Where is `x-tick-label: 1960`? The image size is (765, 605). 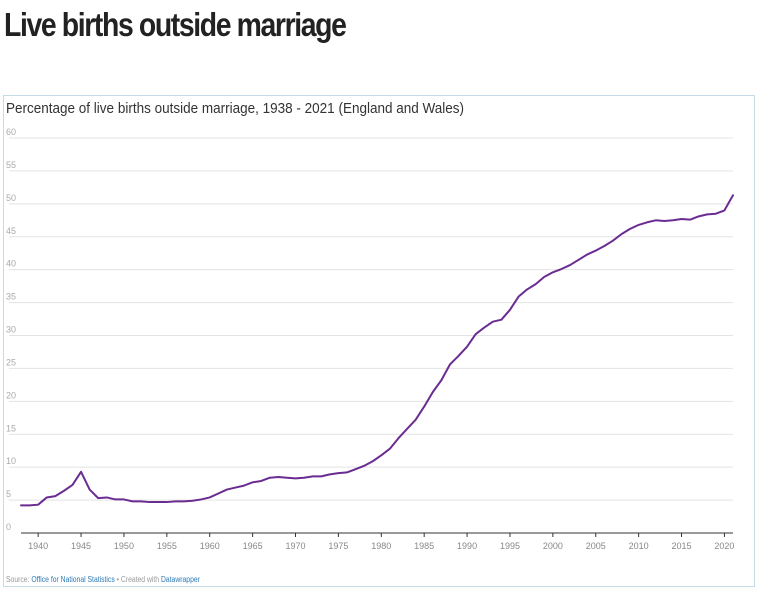 x-tick-label: 1960 is located at coordinates (210, 546).